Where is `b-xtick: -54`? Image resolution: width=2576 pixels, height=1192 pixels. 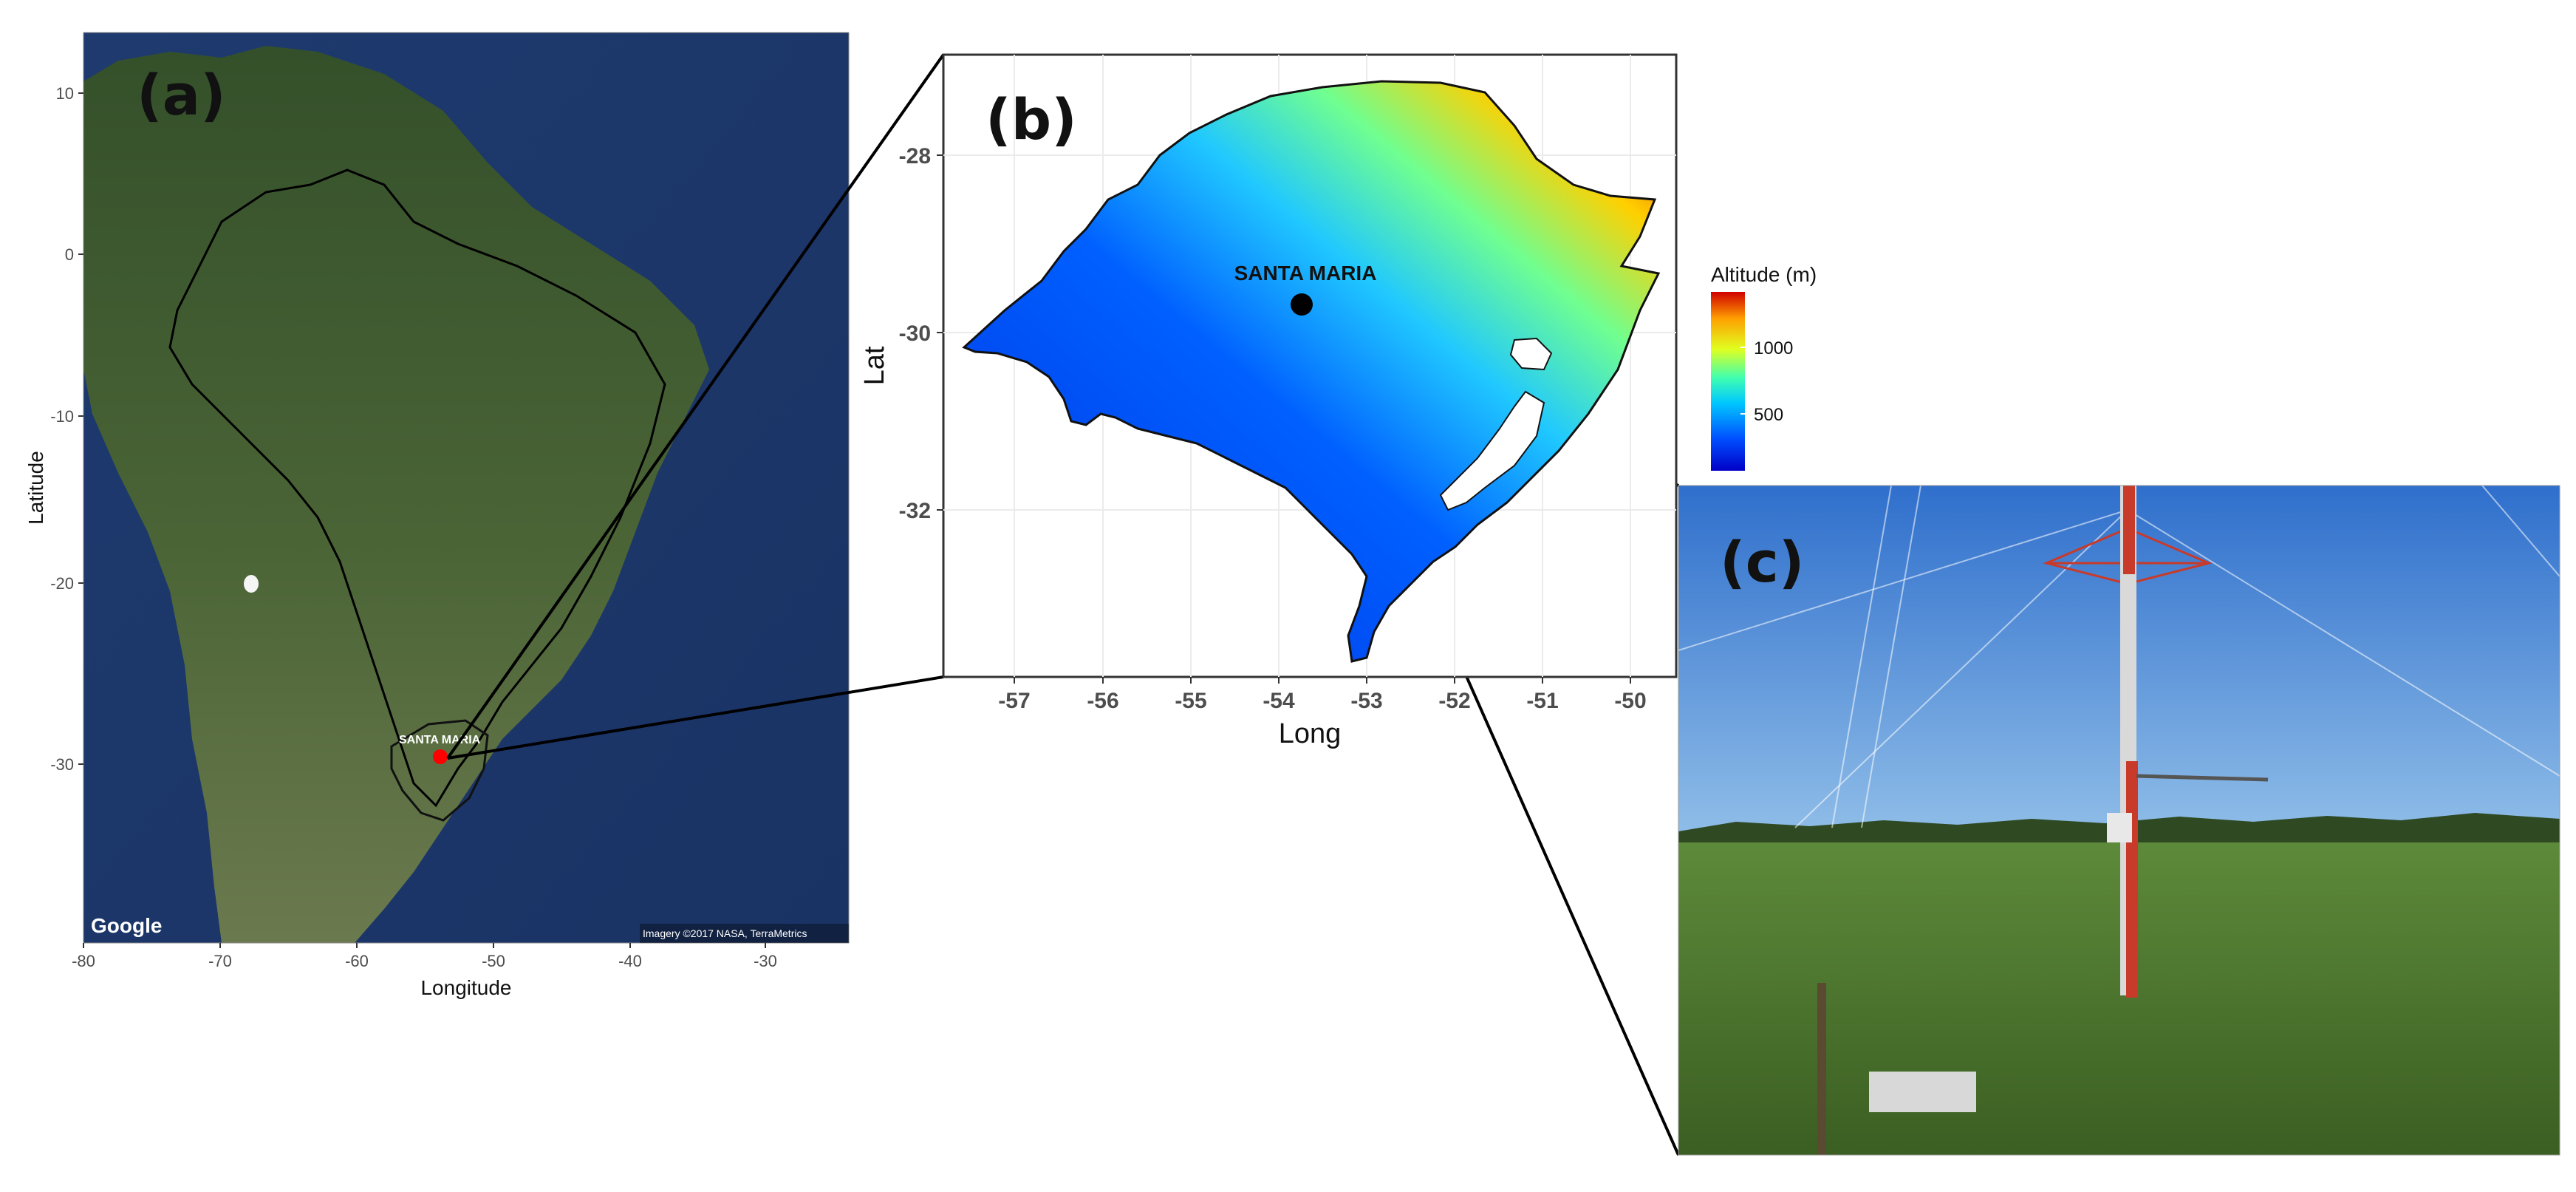
b-xtick: -54 is located at coordinates (1279, 701).